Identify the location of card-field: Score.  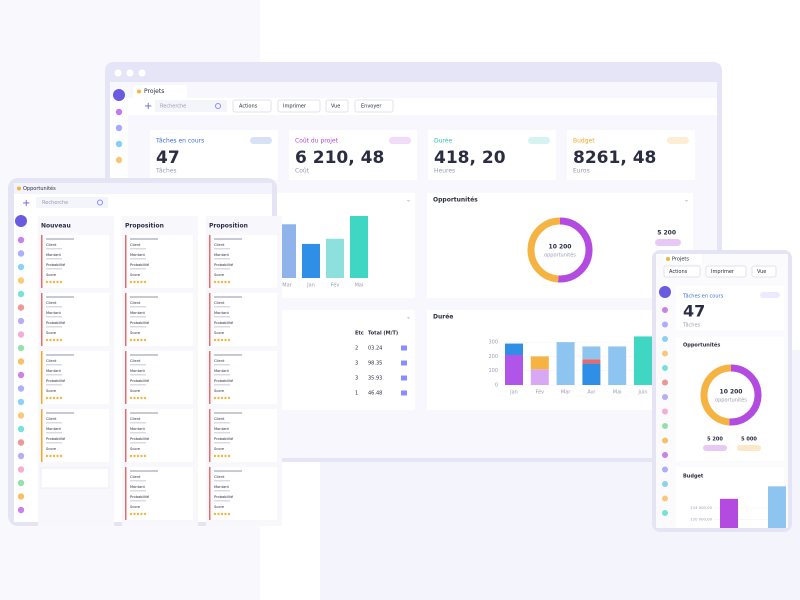
(219, 333).